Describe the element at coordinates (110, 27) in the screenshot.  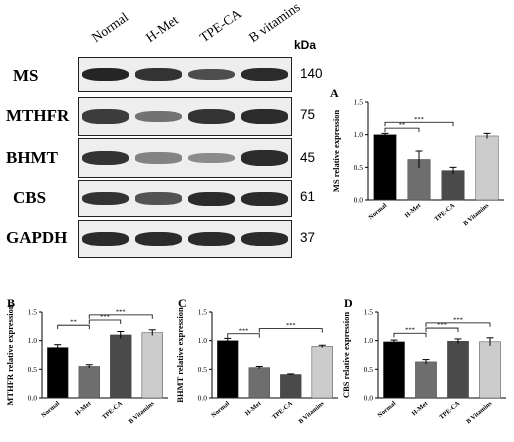
I see `lane-label-normal: Normal` at that location.